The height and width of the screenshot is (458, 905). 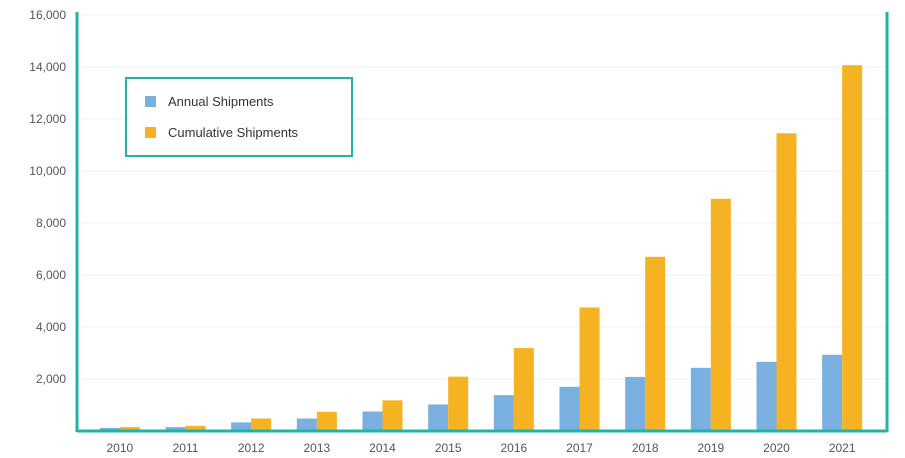 What do you see at coordinates (51, 327) in the screenshot?
I see `y-tick-label: 4,000` at bounding box center [51, 327].